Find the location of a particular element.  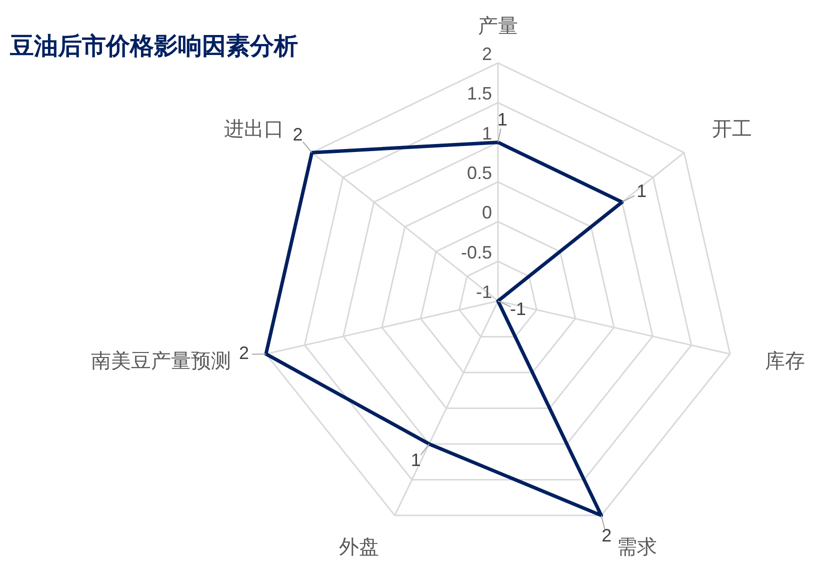

spoke-label: 进出口 is located at coordinates (254, 128).